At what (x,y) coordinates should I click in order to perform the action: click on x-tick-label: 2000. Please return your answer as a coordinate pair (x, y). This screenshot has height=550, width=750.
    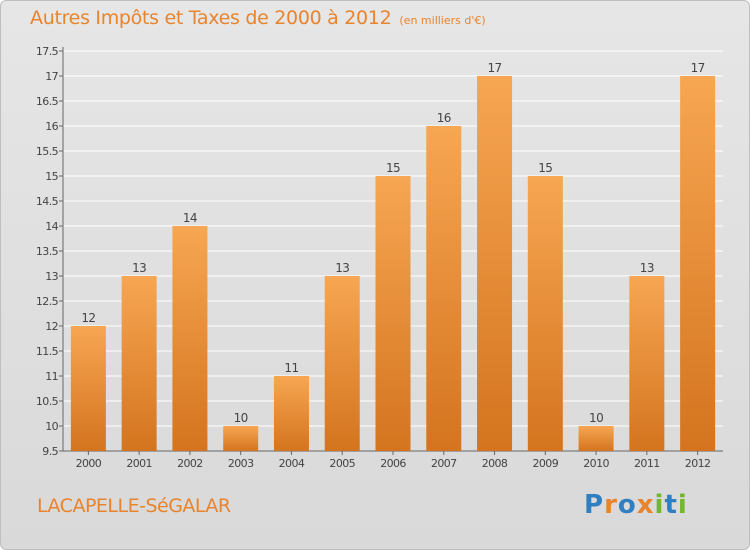
    Looking at the image, I should click on (89, 463).